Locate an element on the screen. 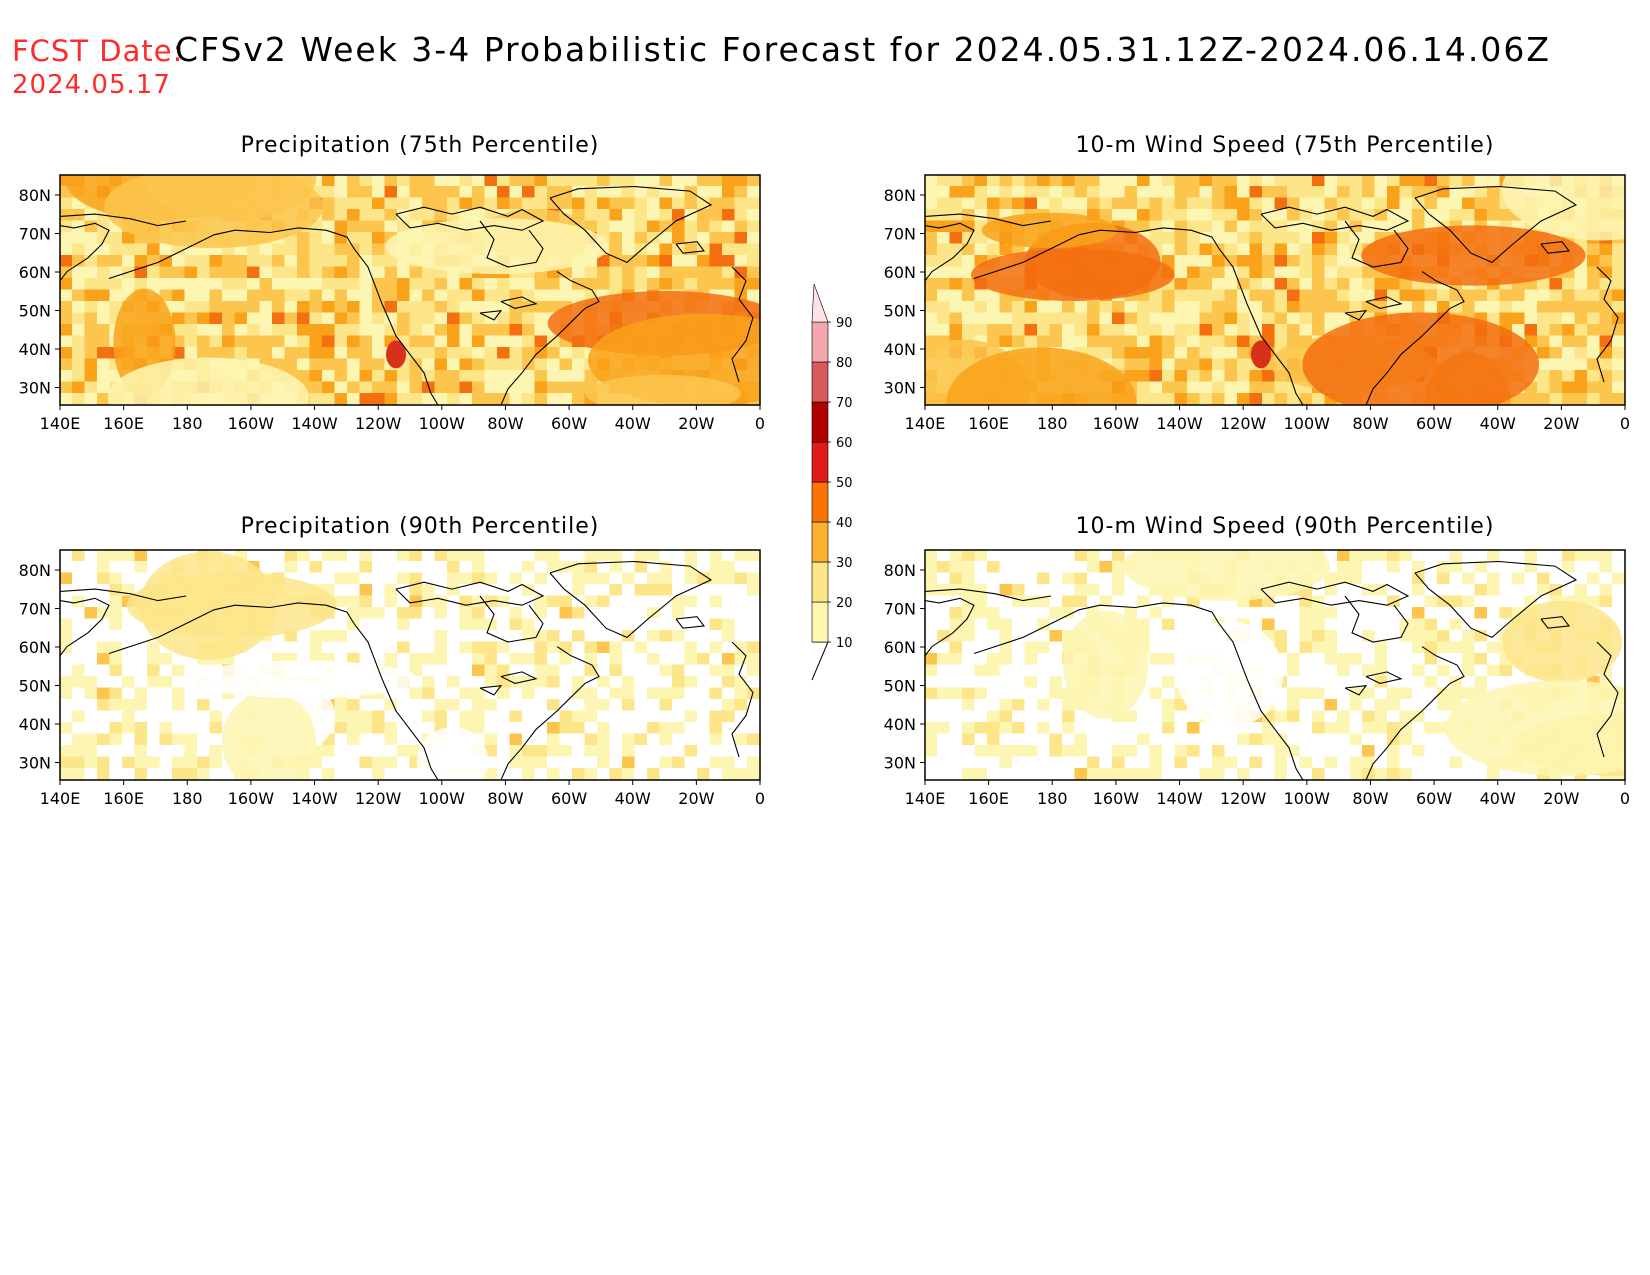  lon-label: 0 is located at coordinates (1625, 423).